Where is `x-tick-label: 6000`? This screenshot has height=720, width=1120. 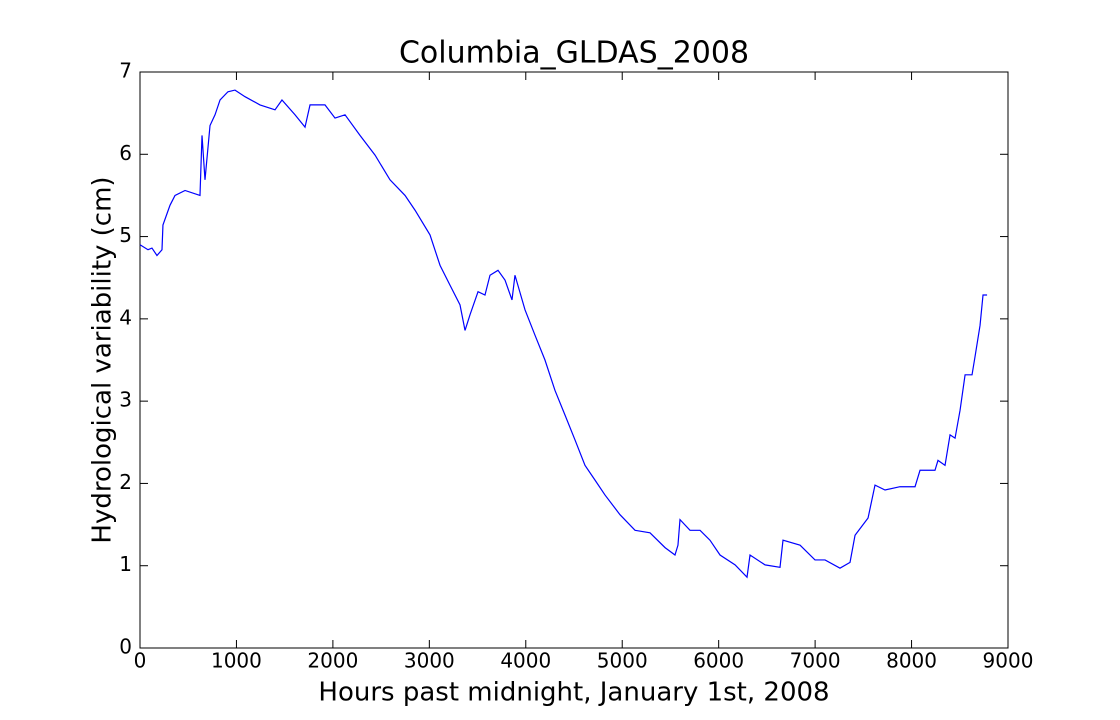
x-tick-label: 6000 is located at coordinates (718, 661).